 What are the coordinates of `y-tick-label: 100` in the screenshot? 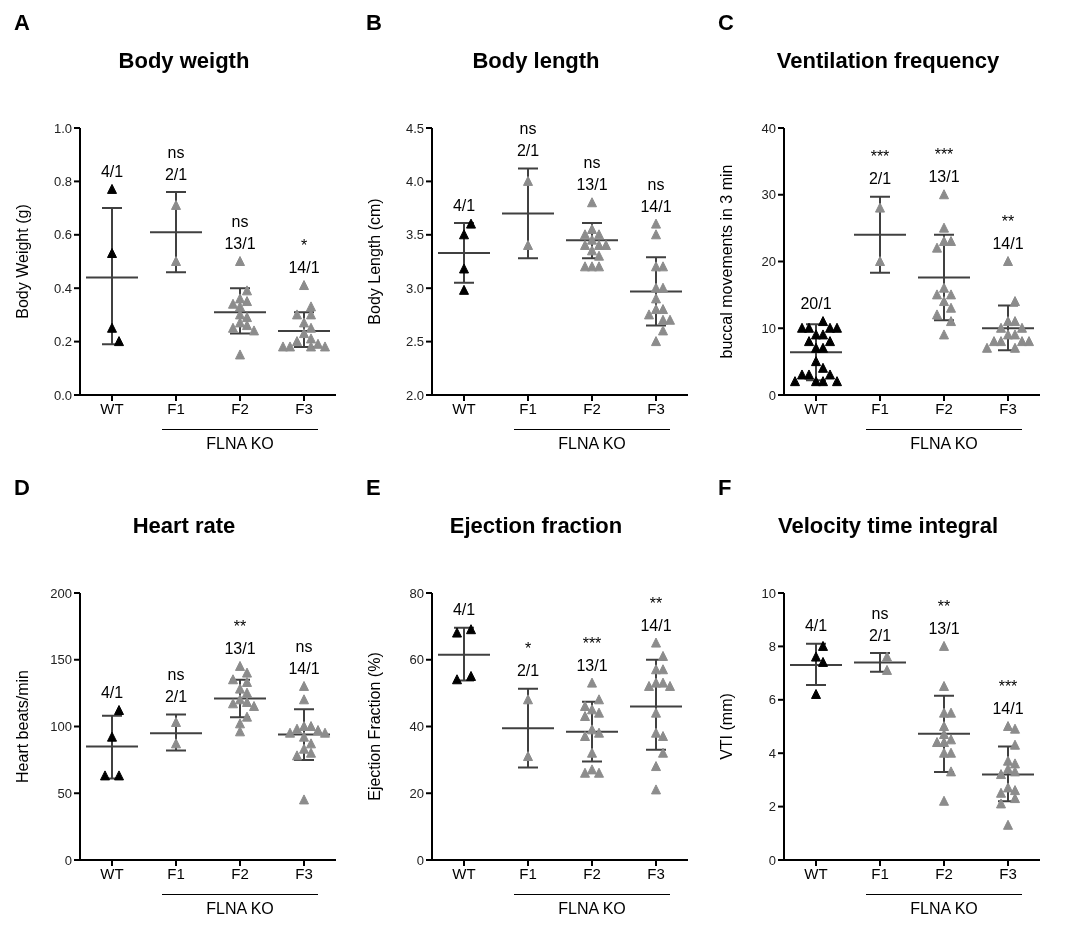 It's located at (61, 727).